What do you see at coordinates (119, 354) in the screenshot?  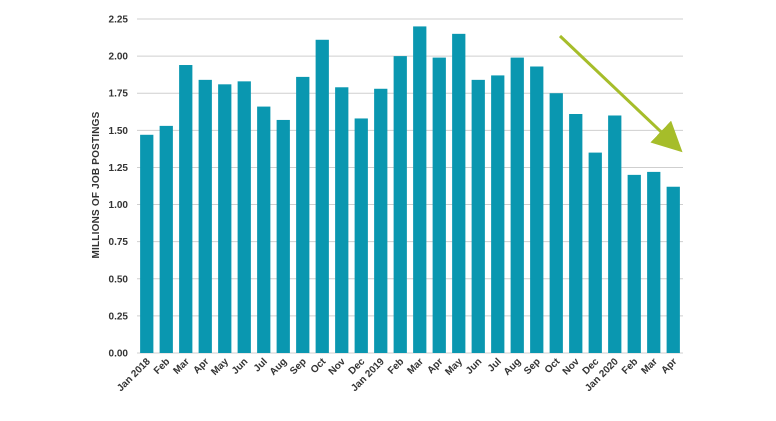 I see `y-tick-label: 0.00` at bounding box center [119, 354].